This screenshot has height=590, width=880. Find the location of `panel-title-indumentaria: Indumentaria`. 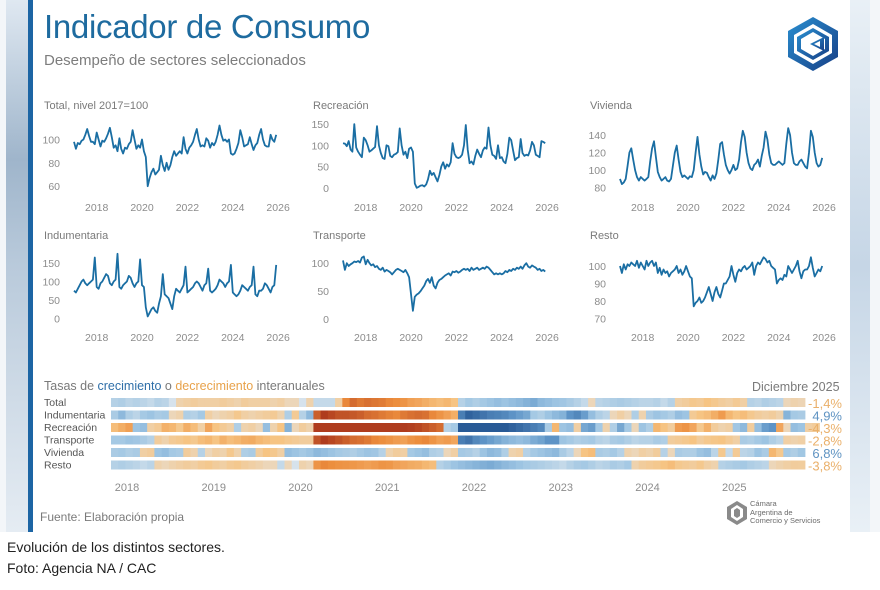

panel-title-indumentaria: Indumentaria is located at coordinates (76, 236).